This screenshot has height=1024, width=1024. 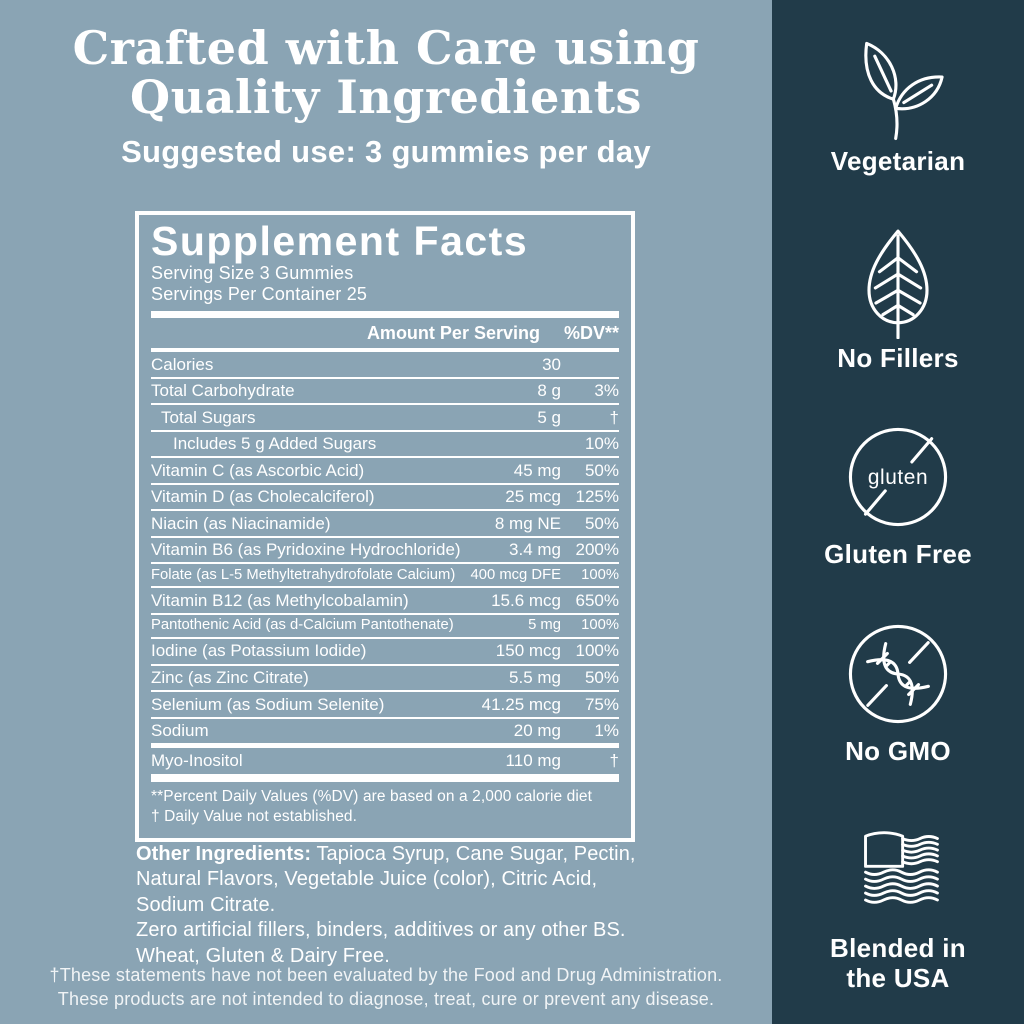 What do you see at coordinates (606, 731) in the screenshot?
I see `nutrient-dv: 1%` at bounding box center [606, 731].